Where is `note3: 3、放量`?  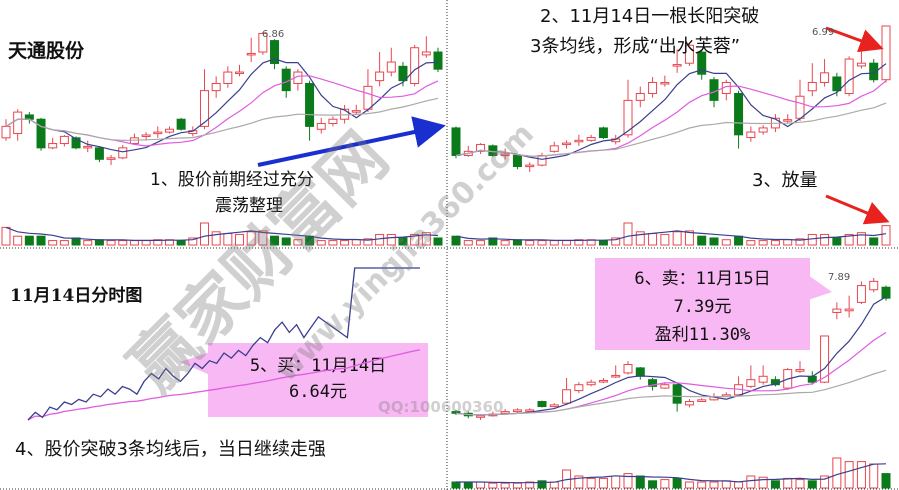
note3: 3、放量 is located at coordinates (785, 180).